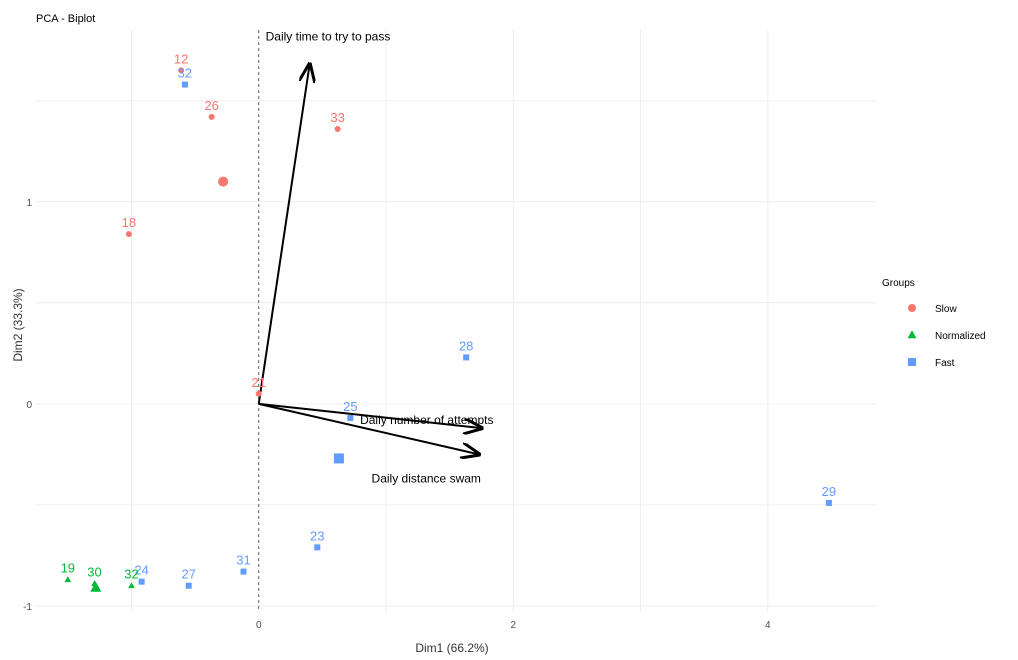  Describe the element at coordinates (18, 324) in the screenshot. I see `y-axis-label: Dim2 (33.3%)` at that location.